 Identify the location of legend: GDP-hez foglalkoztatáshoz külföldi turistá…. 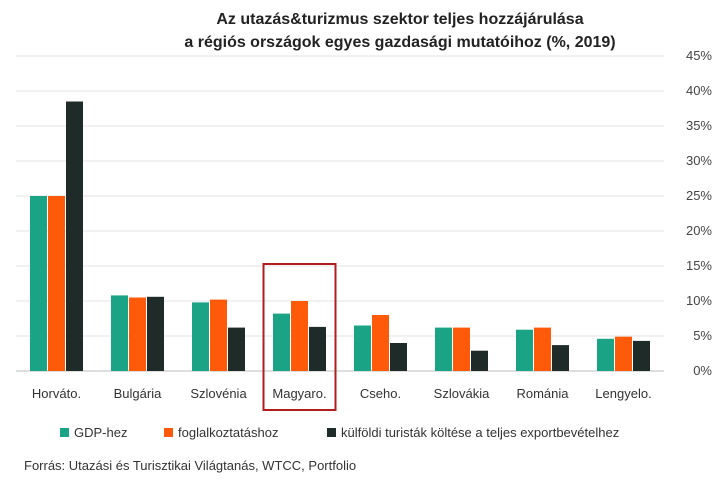
(339, 432).